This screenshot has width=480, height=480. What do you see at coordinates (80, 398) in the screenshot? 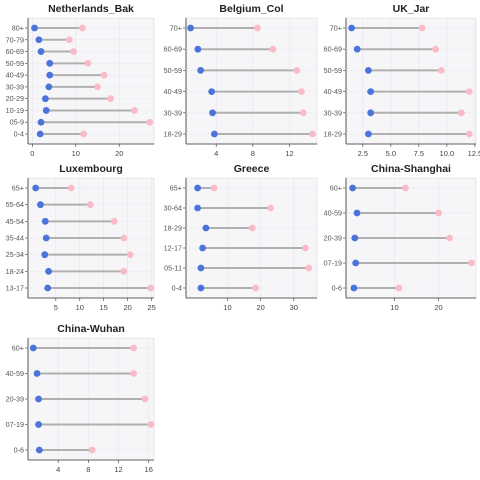
I see `panel-china-wuhan: China-Wuhan 4 8 12 16 60+ 40-59 20-39 07-19 0-6` at bounding box center [80, 398].